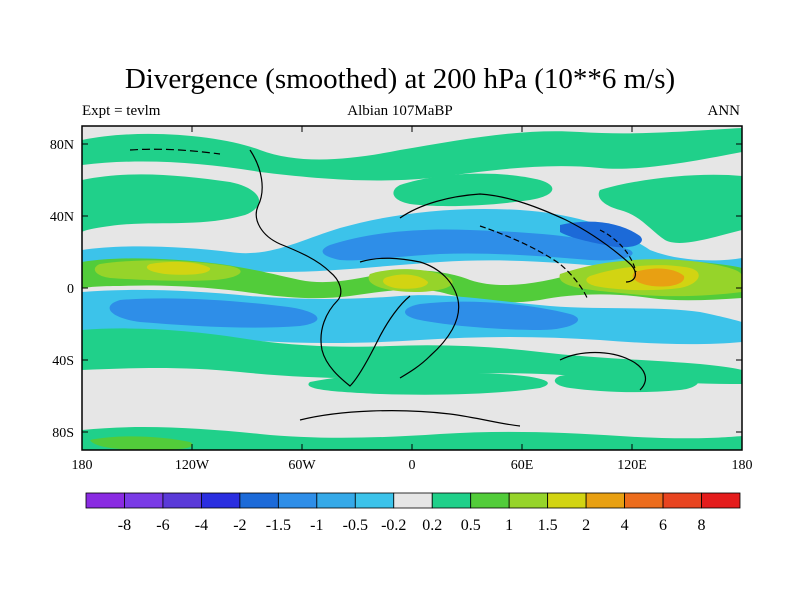  I want to click on coast-africa, so click(409, 318).